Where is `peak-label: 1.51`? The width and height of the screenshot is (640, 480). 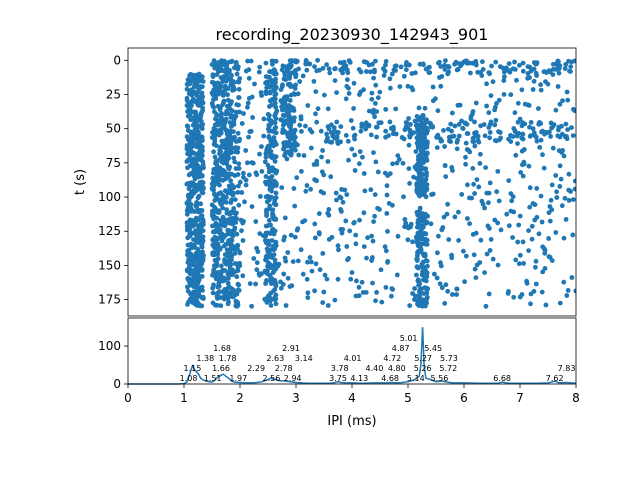 peak-label: 1.51 is located at coordinates (213, 378).